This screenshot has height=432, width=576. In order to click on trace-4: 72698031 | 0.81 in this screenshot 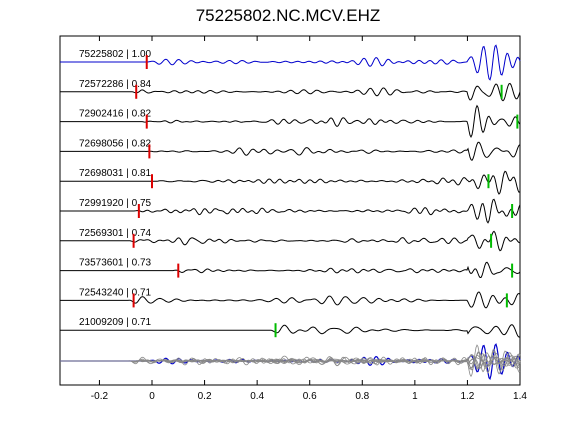, I will do `click(290, 181)`.